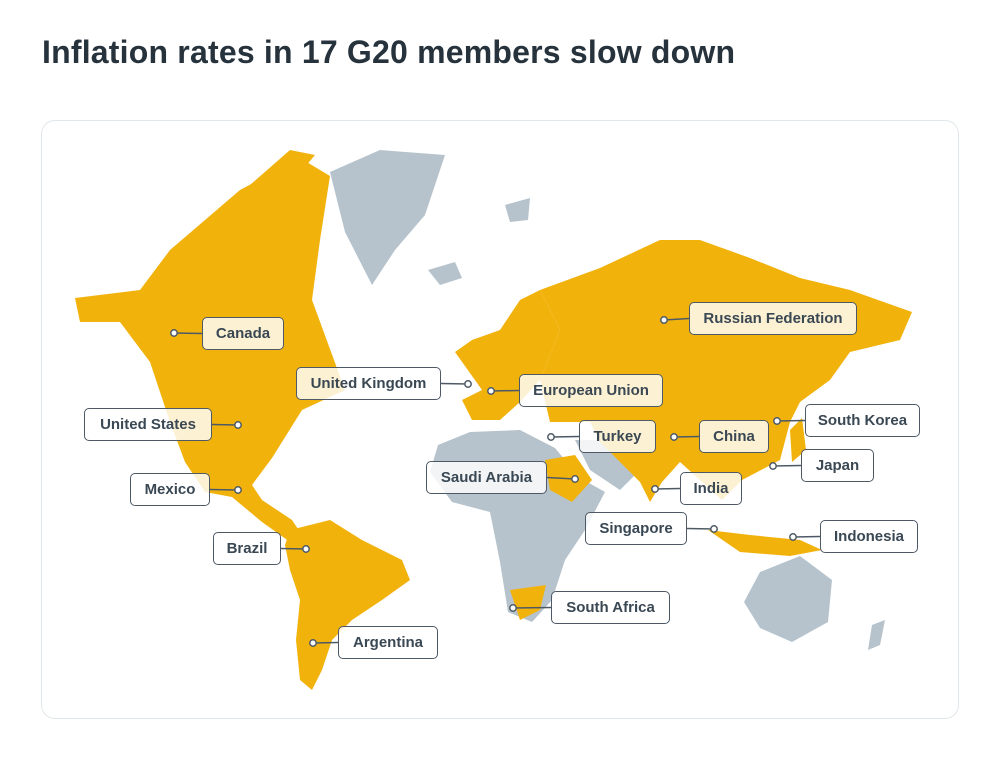  What do you see at coordinates (788, 599) in the screenshot?
I see `australia` at bounding box center [788, 599].